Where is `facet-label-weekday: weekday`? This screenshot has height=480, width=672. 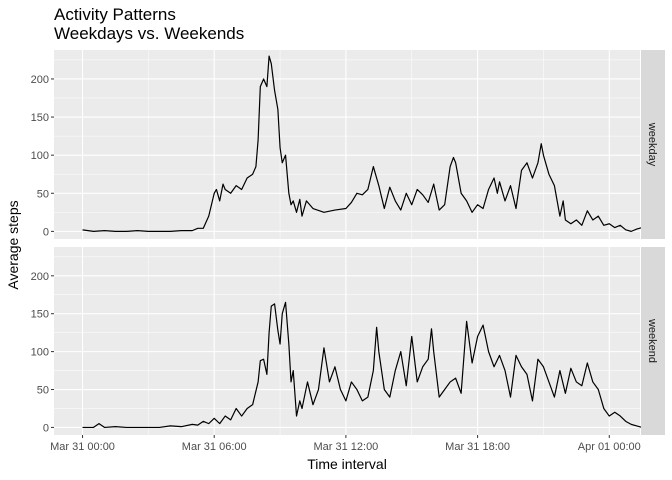 facet-label-weekday: weekday is located at coordinates (652, 144).